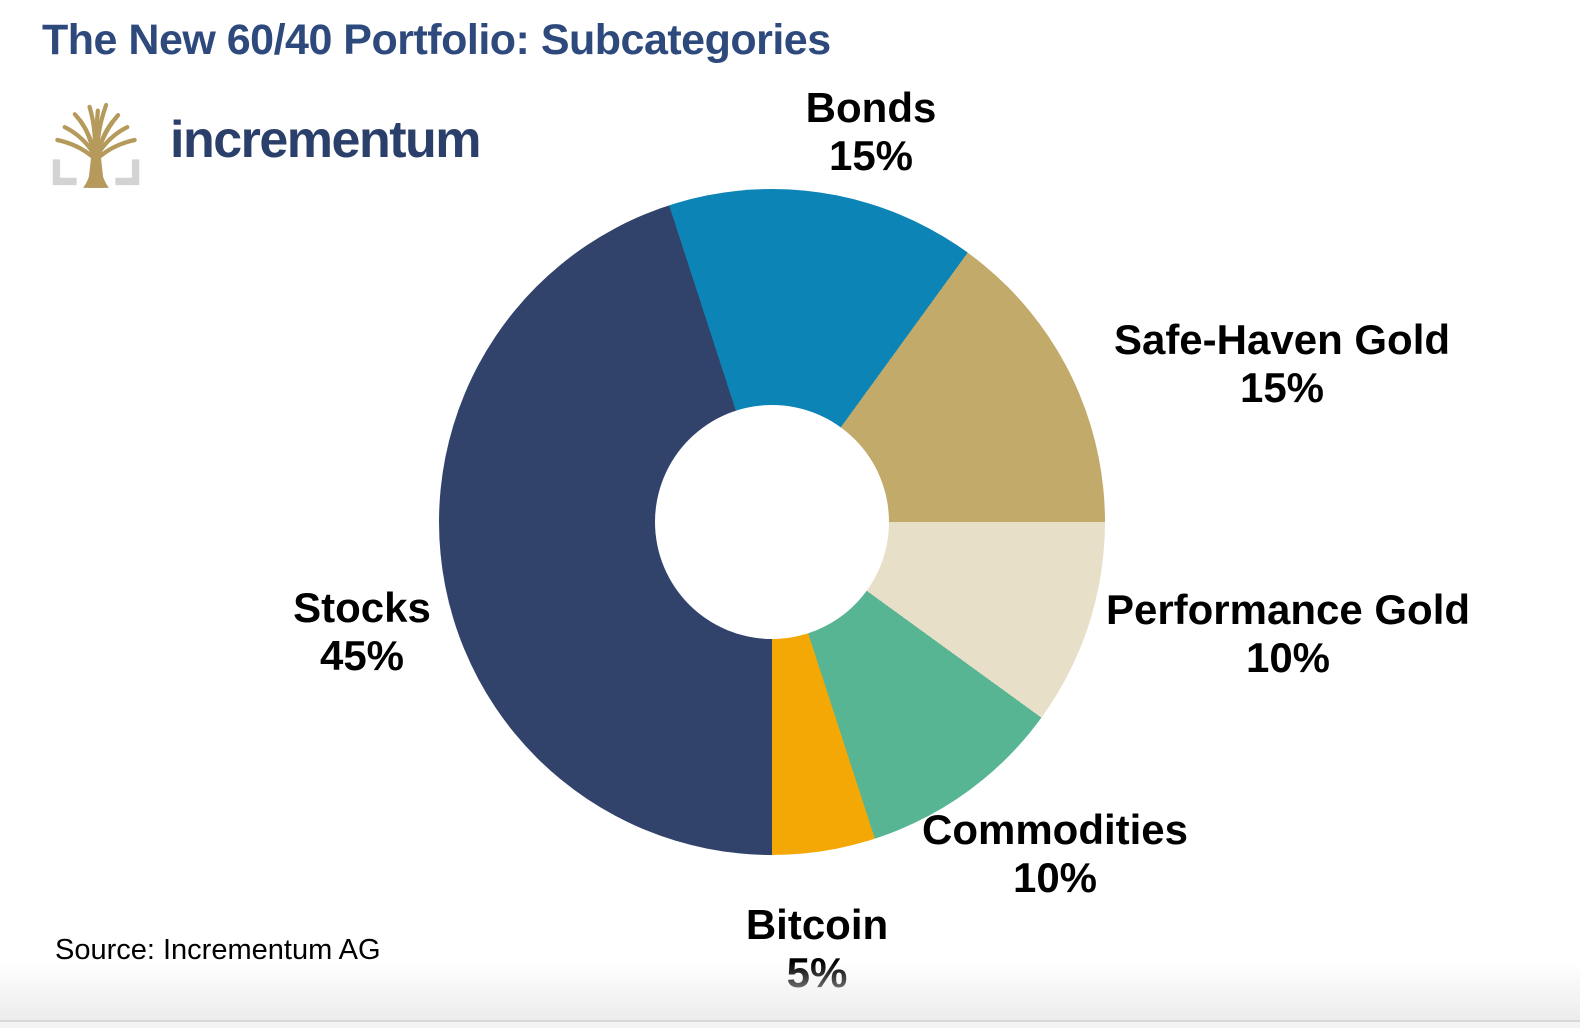  Describe the element at coordinates (790, 1024) in the screenshot. I see `bottom-edge` at that location.